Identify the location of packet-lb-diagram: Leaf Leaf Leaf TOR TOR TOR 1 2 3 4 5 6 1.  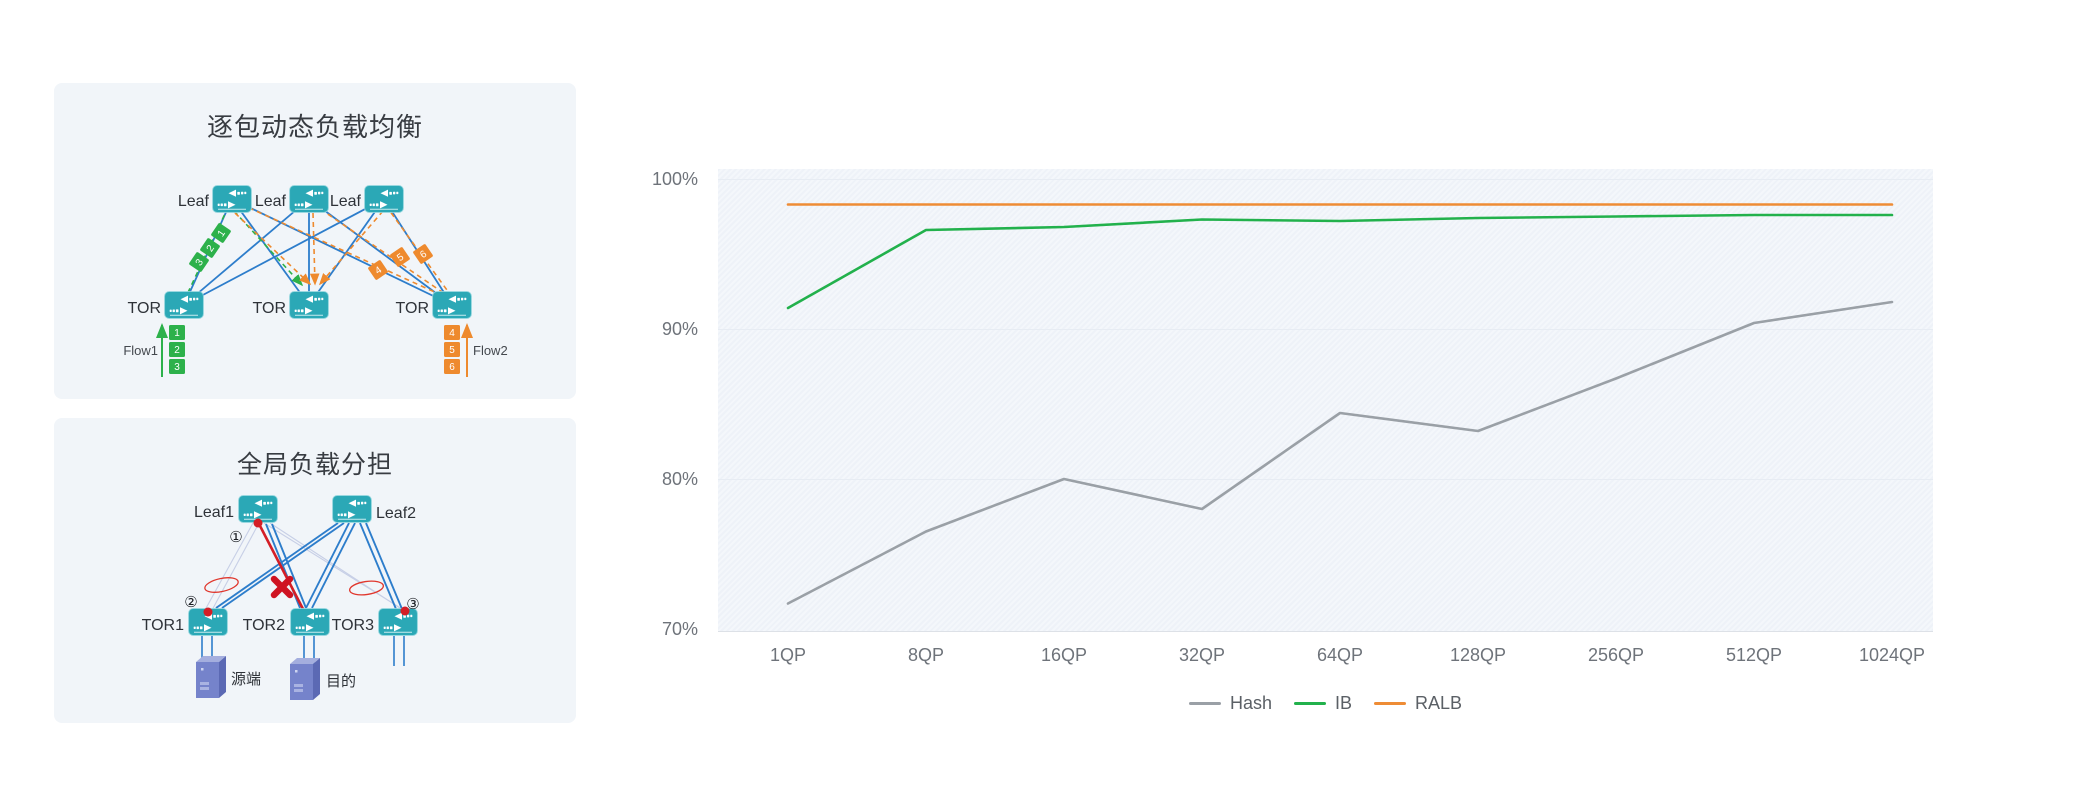
(315, 281).